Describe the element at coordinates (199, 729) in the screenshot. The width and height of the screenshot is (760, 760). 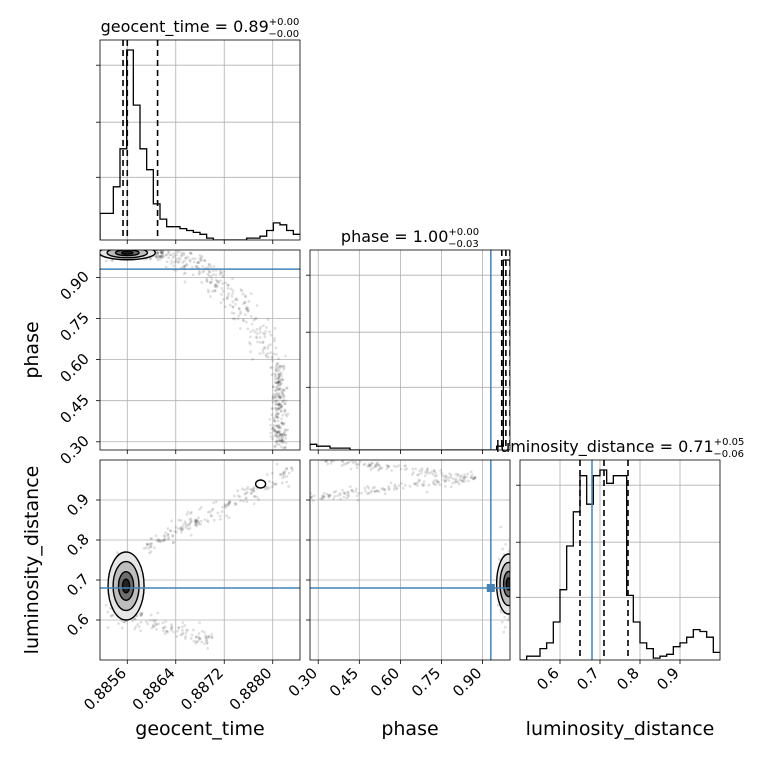
I see `x-axis-label: geocent_time` at that location.